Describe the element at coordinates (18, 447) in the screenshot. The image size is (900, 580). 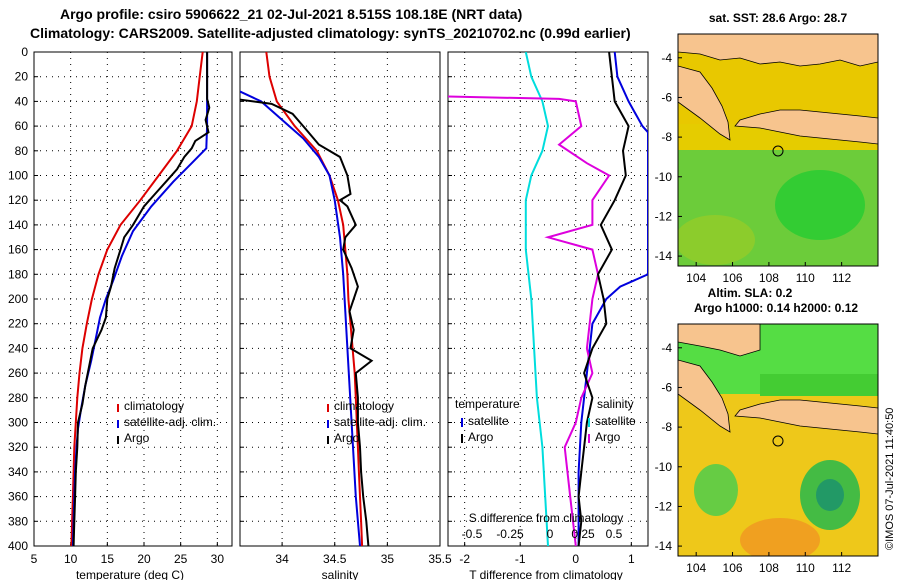
I see `depth-tick-label: 320` at that location.